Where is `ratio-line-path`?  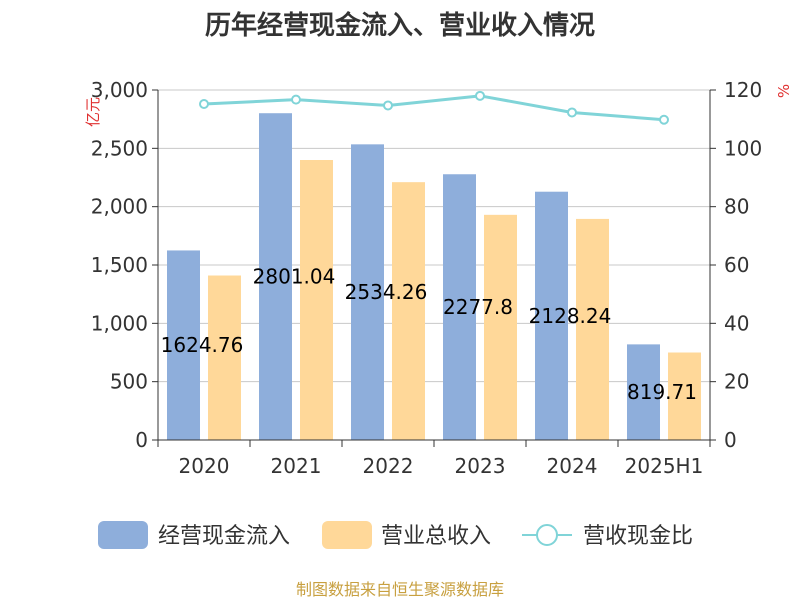 ratio-line-path is located at coordinates (434, 108).